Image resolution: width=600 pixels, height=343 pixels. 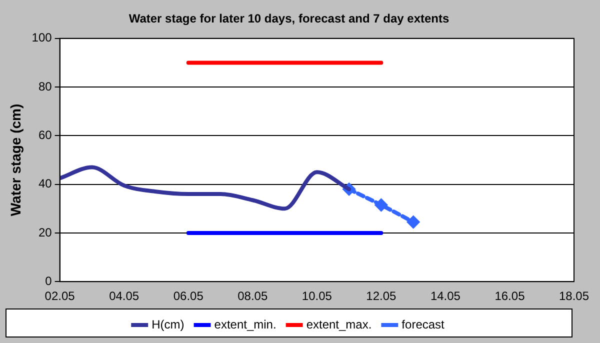 What do you see at coordinates (45, 232) in the screenshot?
I see `y-tick-label: 20` at bounding box center [45, 232].